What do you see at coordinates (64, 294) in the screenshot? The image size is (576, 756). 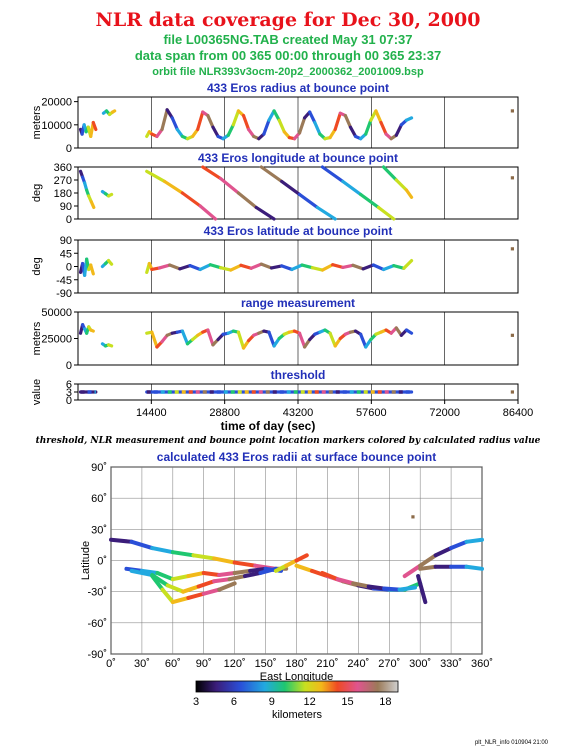 I see `y-tick-label: -90` at bounding box center [64, 294].